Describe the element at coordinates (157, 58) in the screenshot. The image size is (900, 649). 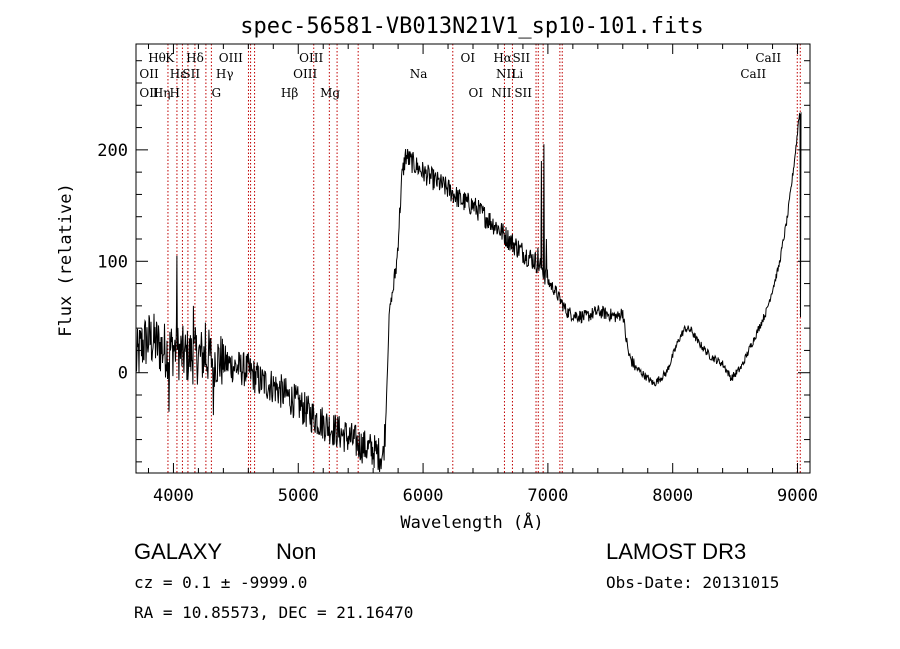
I see `line-label: Hθ` at that location.